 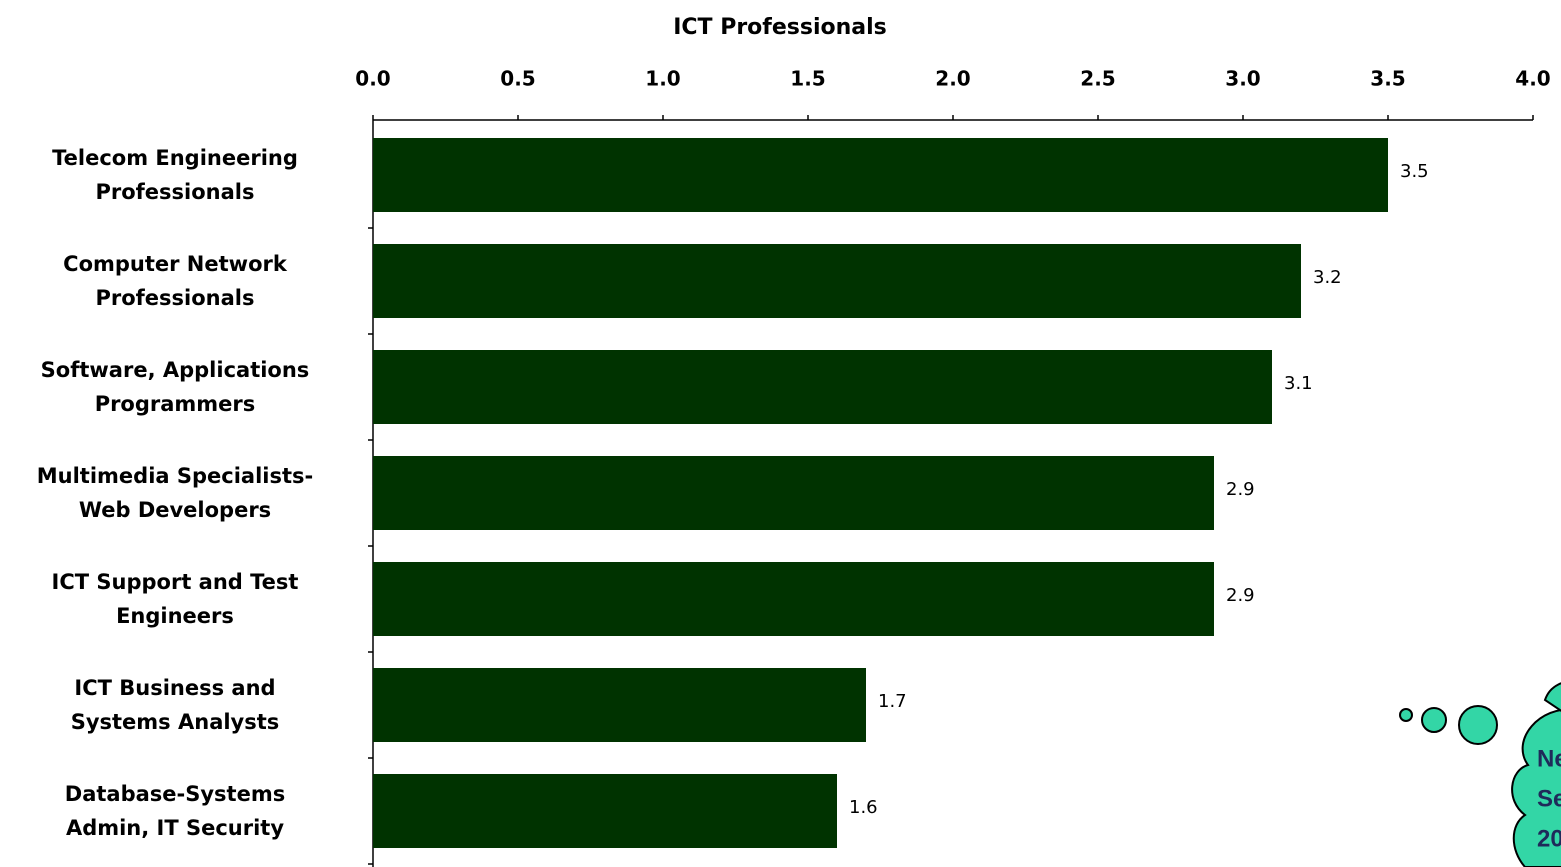 I want to click on annotation: 2011, so click(x=1549, y=838).